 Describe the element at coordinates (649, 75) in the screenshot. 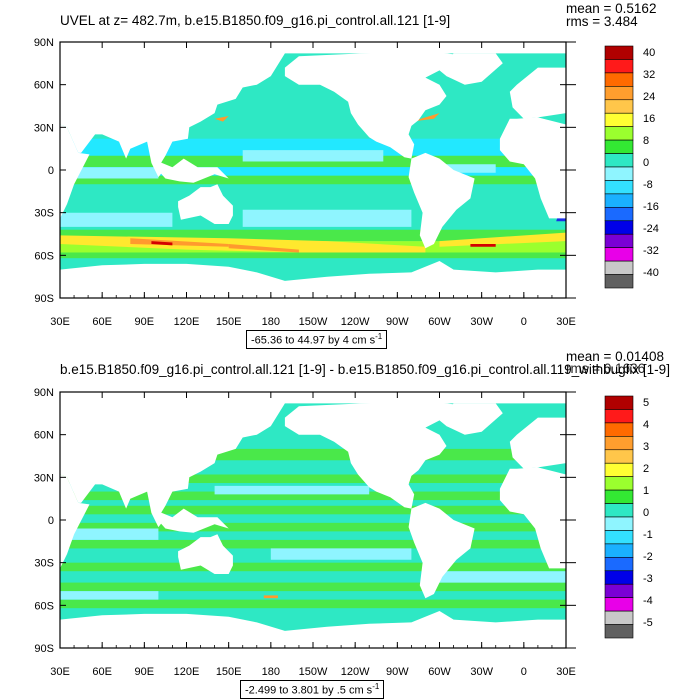

I see `colorbar-label: 32` at that location.